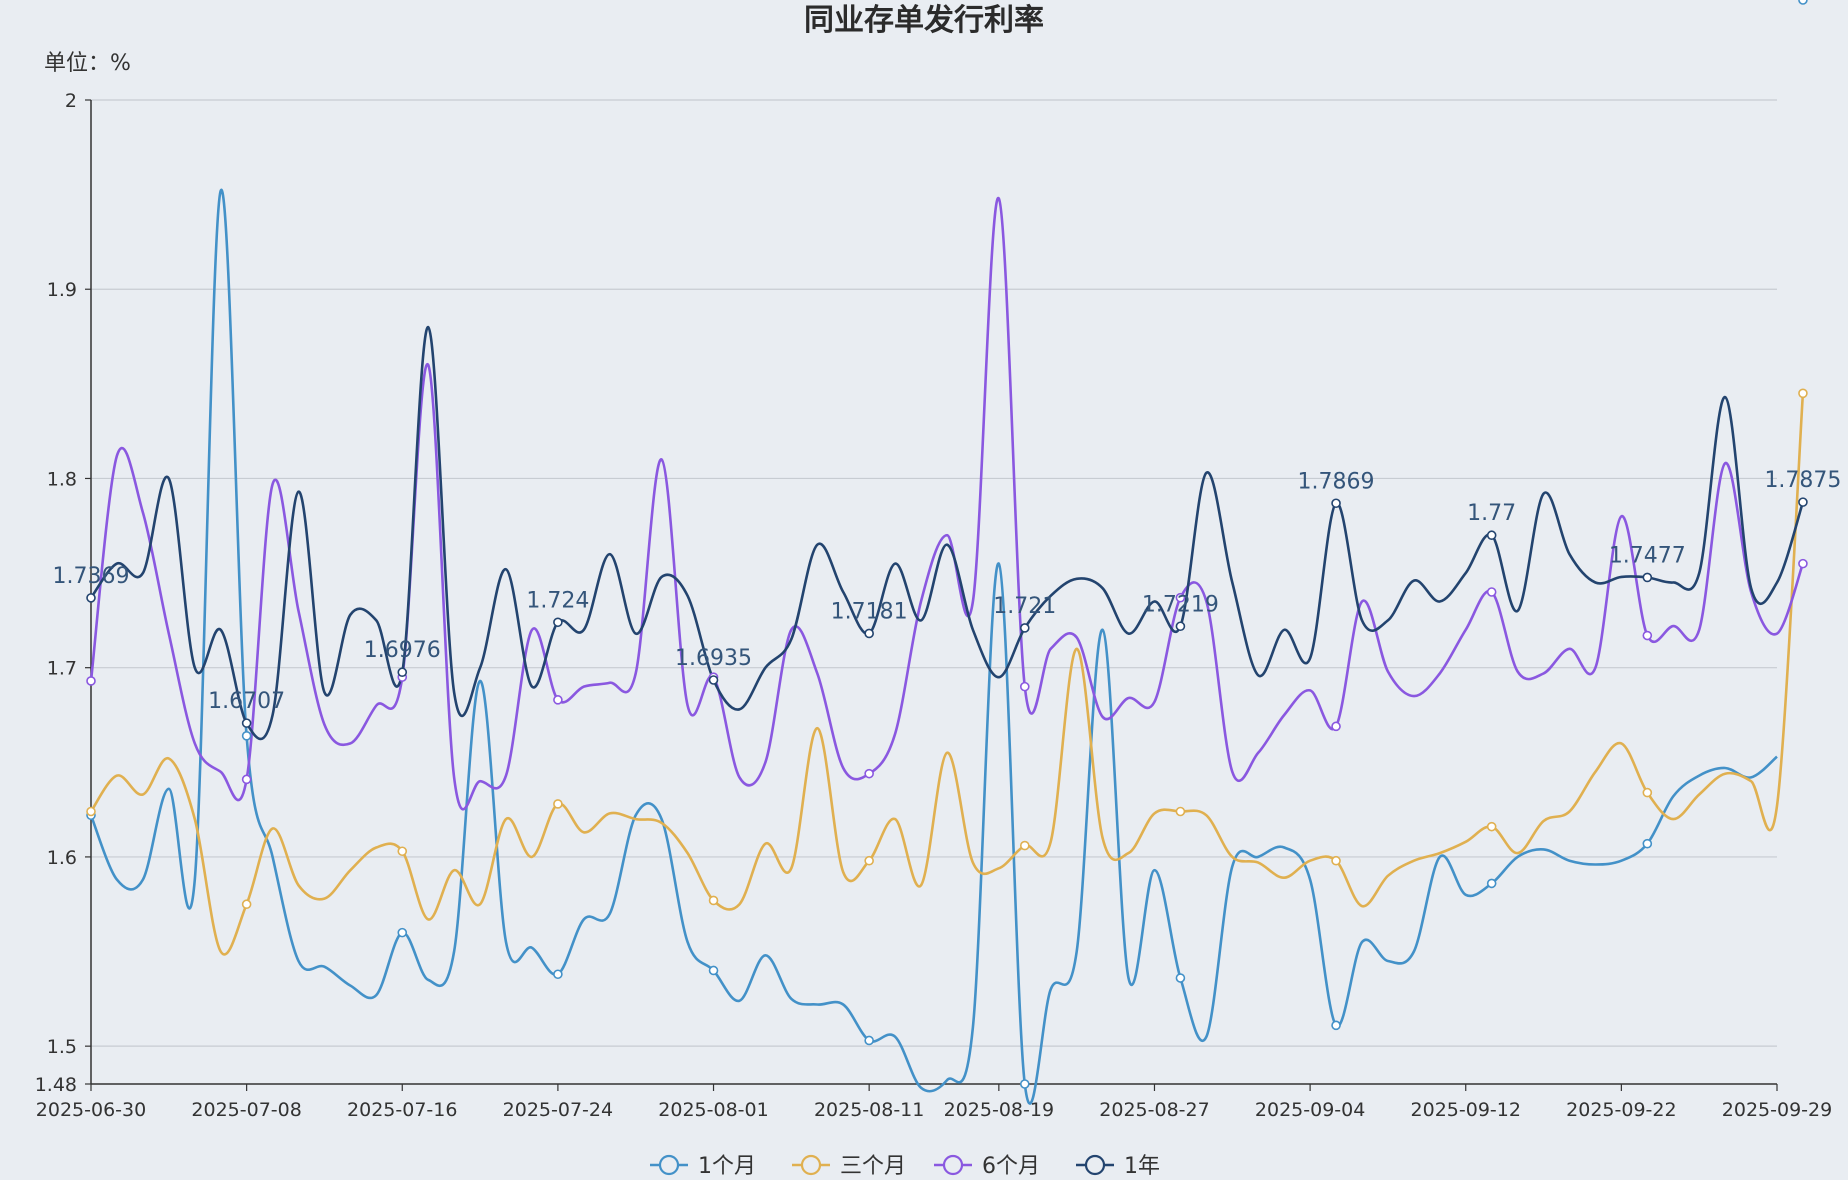  I want to click on legend-label: 6个月, so click(1011, 1166).